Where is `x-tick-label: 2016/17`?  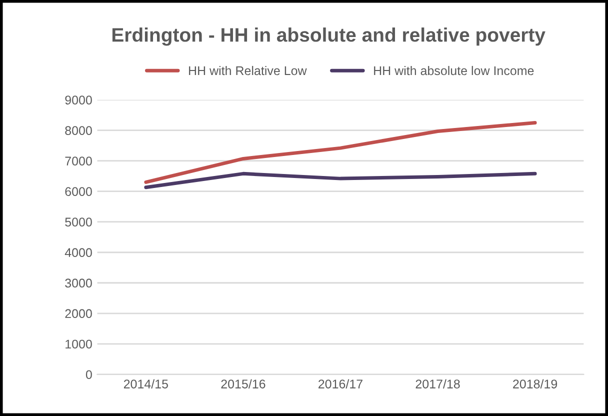
x-tick-label: 2016/17 is located at coordinates (340, 383).